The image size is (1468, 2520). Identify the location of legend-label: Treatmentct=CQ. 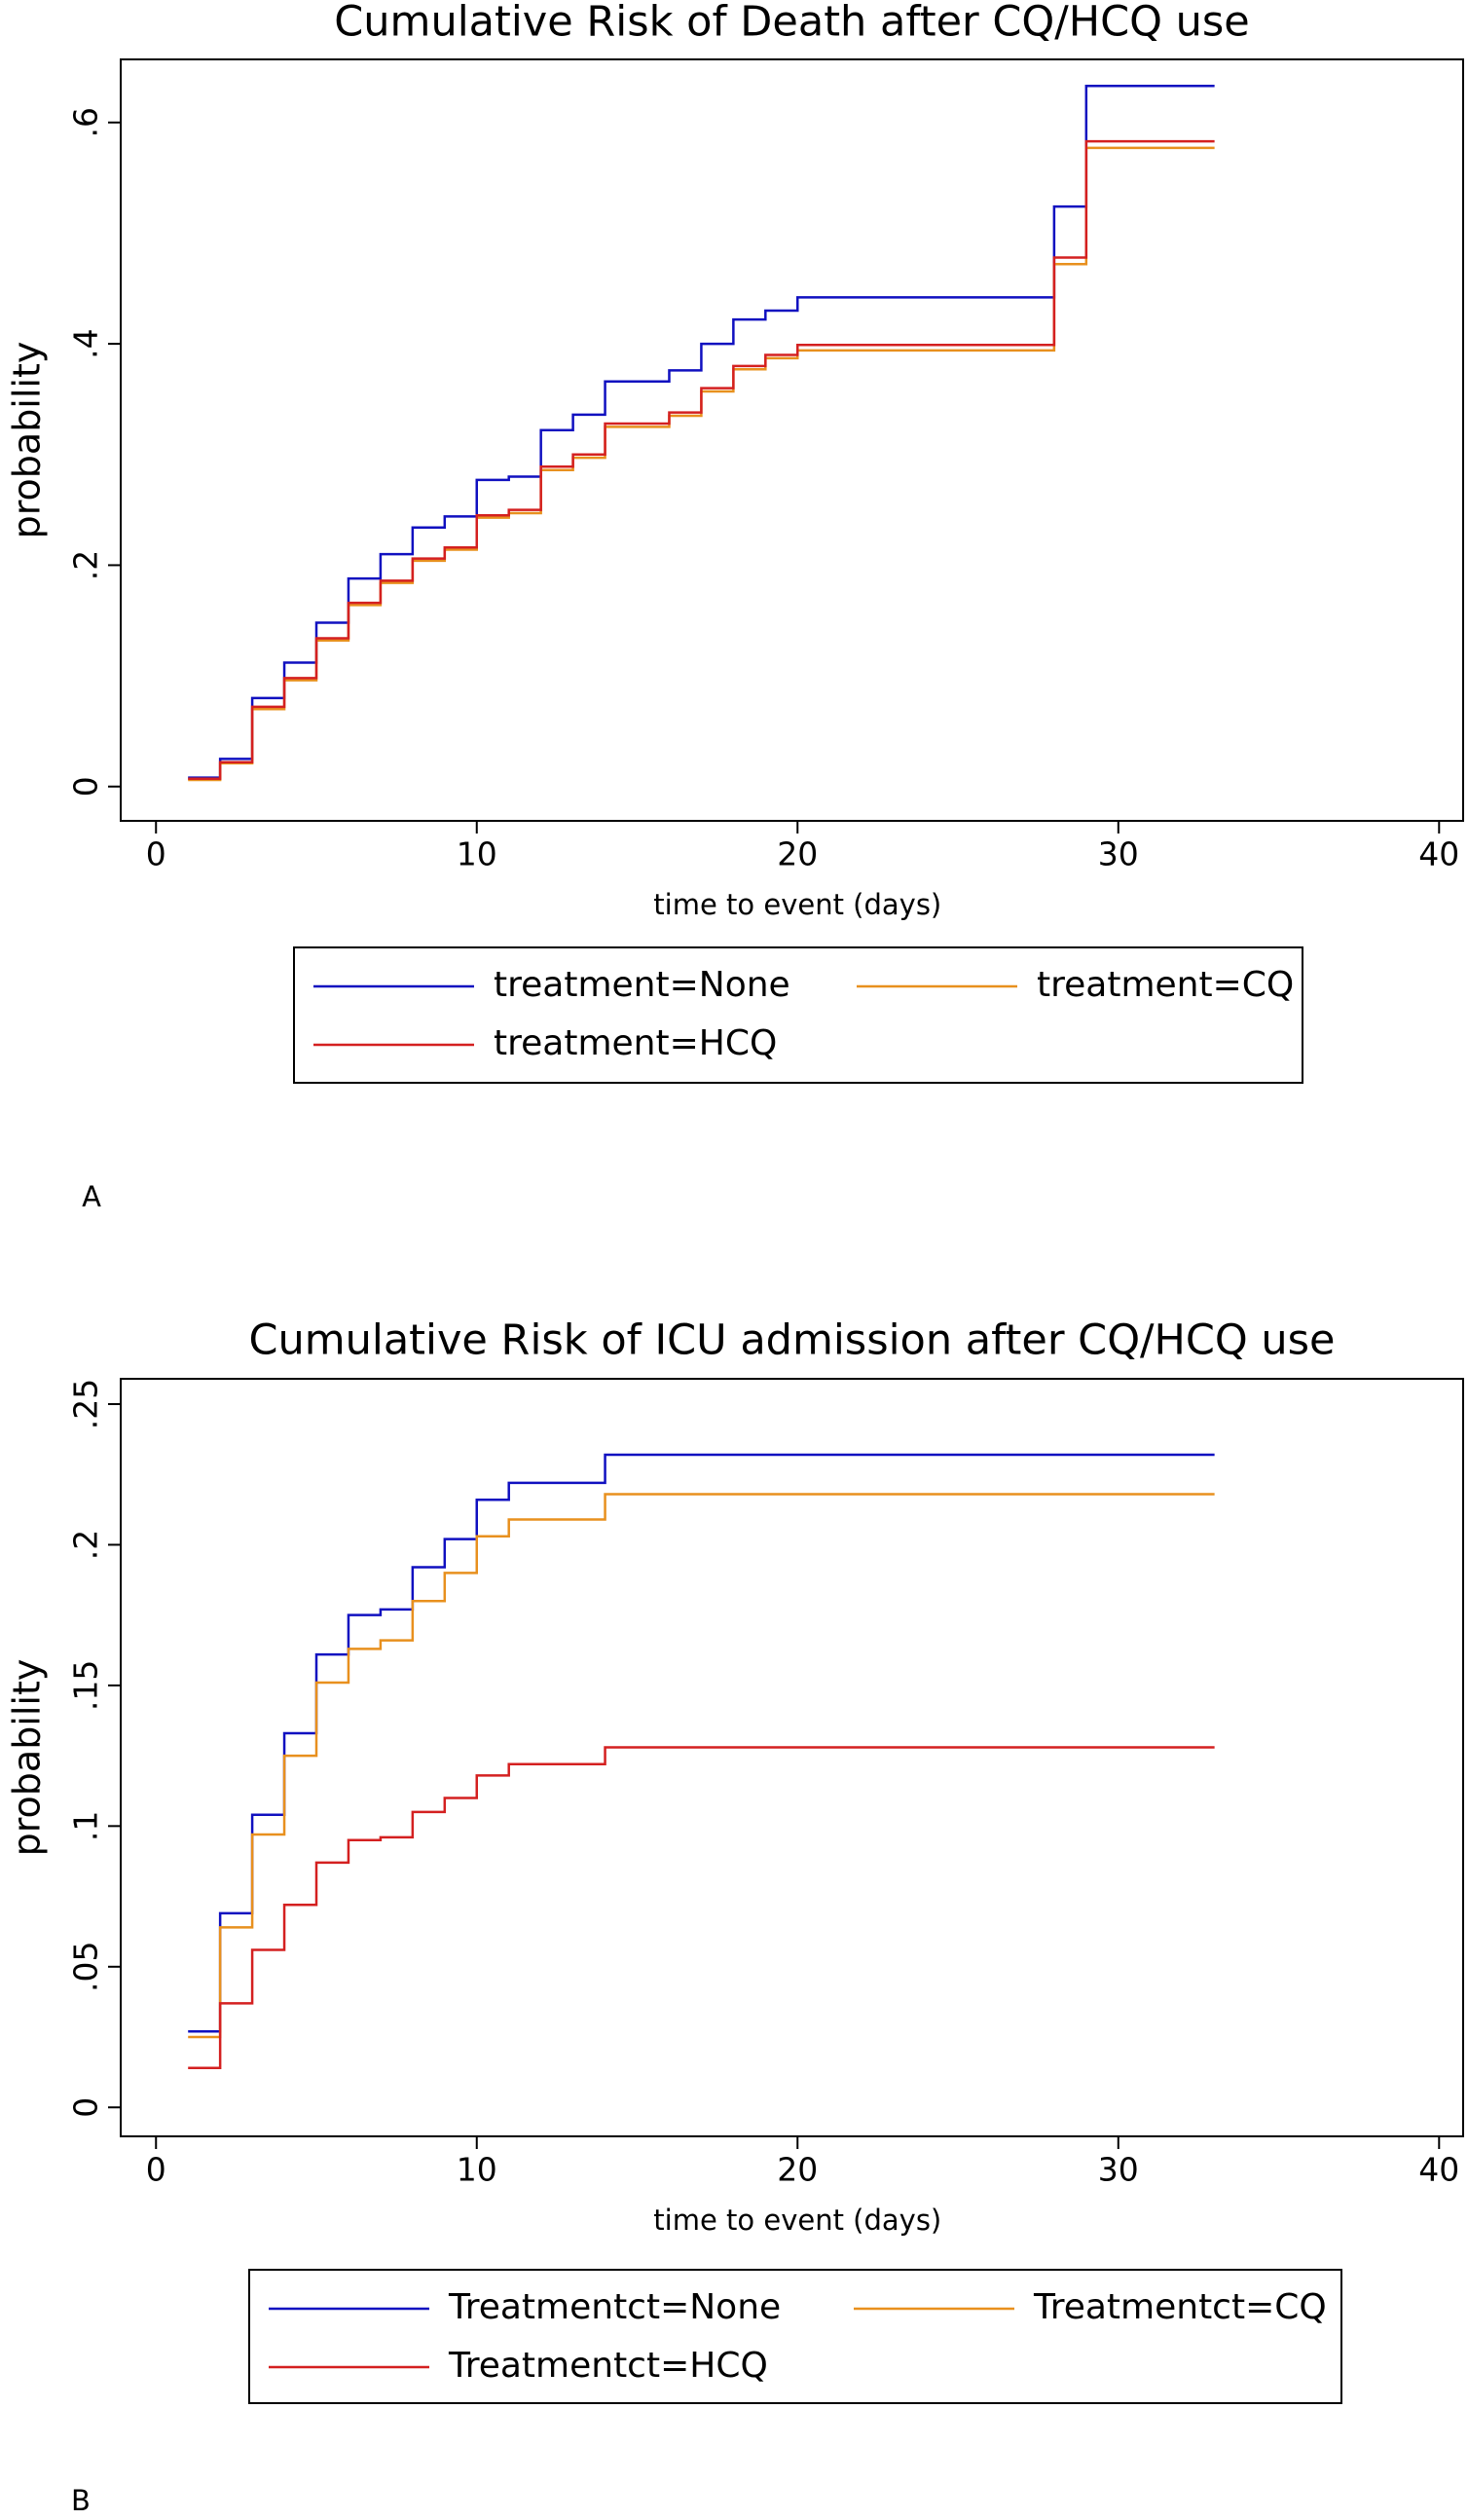
(1180, 2307).